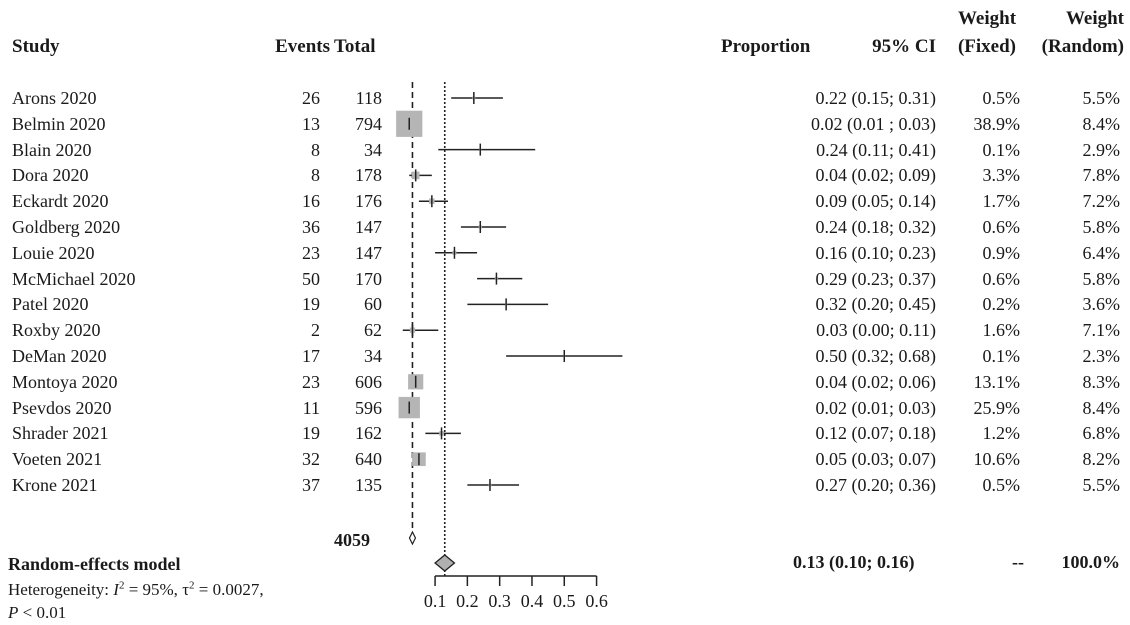  Describe the element at coordinates (876, 381) in the screenshot. I see `study-ci: 0.04 (0.02; 0.06)` at that location.